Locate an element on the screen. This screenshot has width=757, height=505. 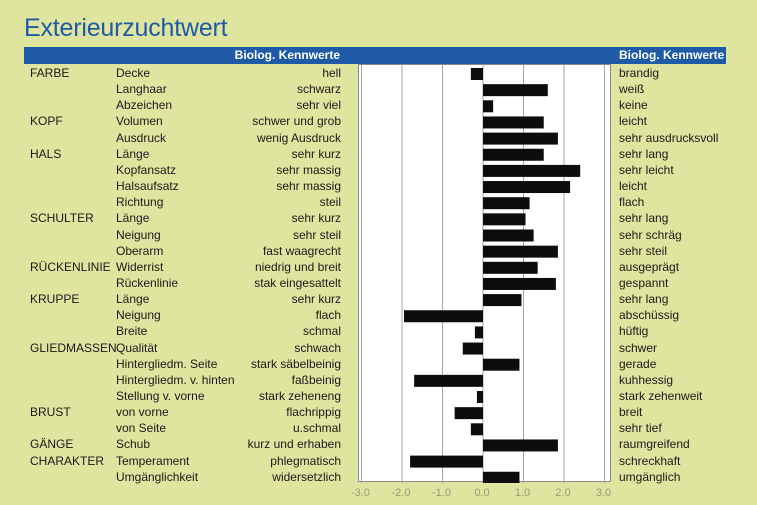
header-left-label: Biolog. Kennwerte is located at coordinates (287, 55).